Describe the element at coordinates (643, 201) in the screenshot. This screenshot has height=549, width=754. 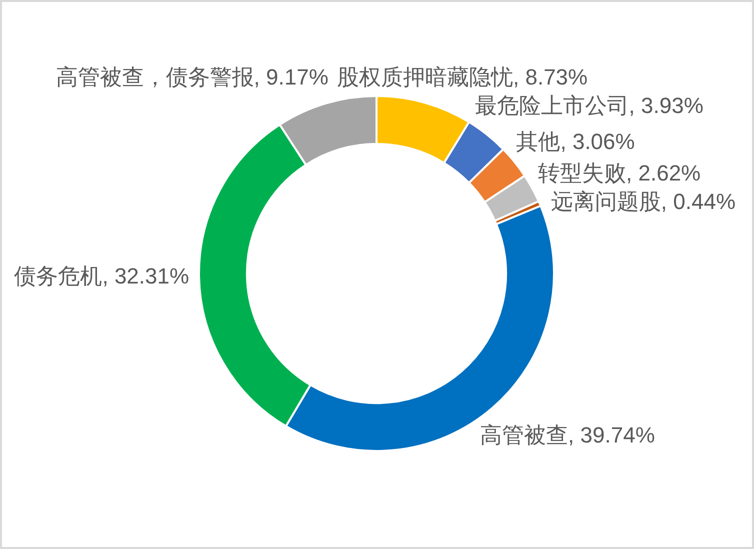
I see `slice-label: 远离问题股, 0.44%` at that location.